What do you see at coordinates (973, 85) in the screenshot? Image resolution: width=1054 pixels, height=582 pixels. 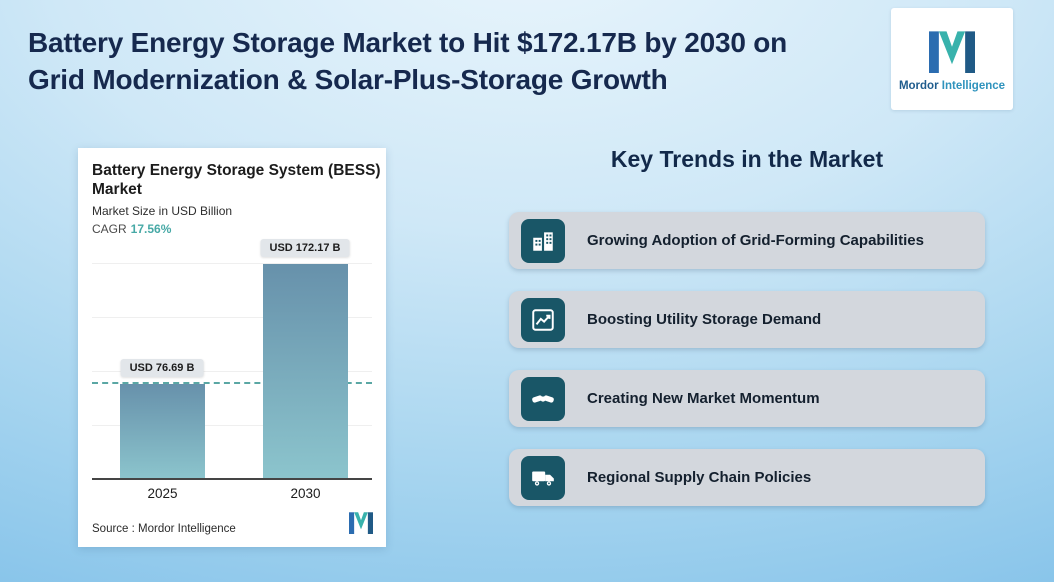 I see `brand-name-intelligence: Intelligence` at bounding box center [973, 85].